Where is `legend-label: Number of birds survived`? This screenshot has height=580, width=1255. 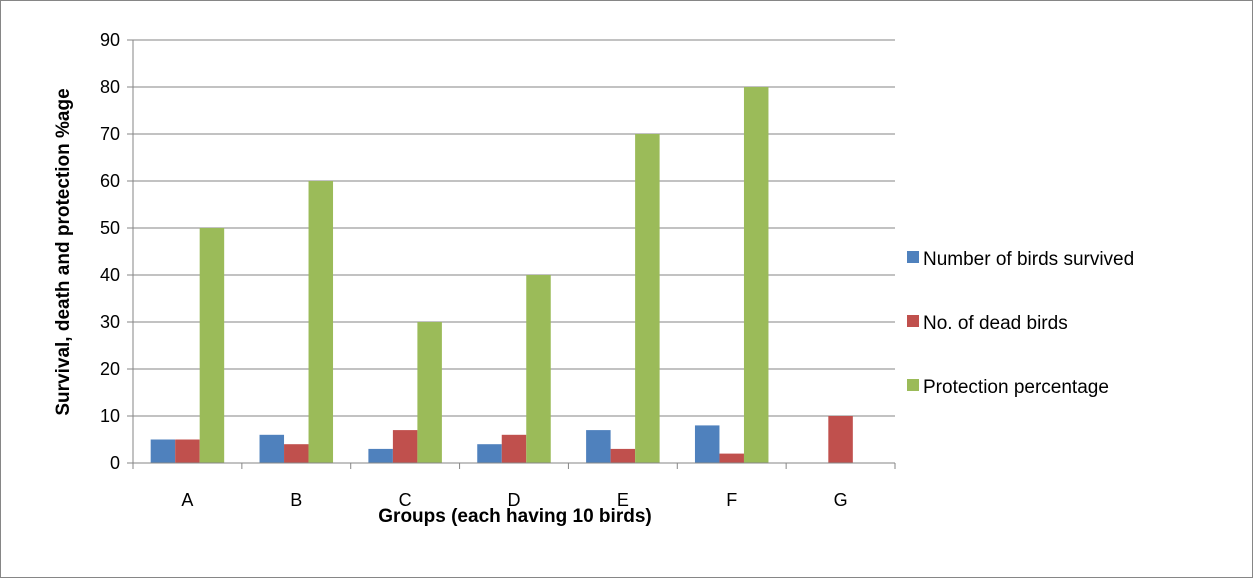
legend-label: Number of birds survived is located at coordinates (1028, 259).